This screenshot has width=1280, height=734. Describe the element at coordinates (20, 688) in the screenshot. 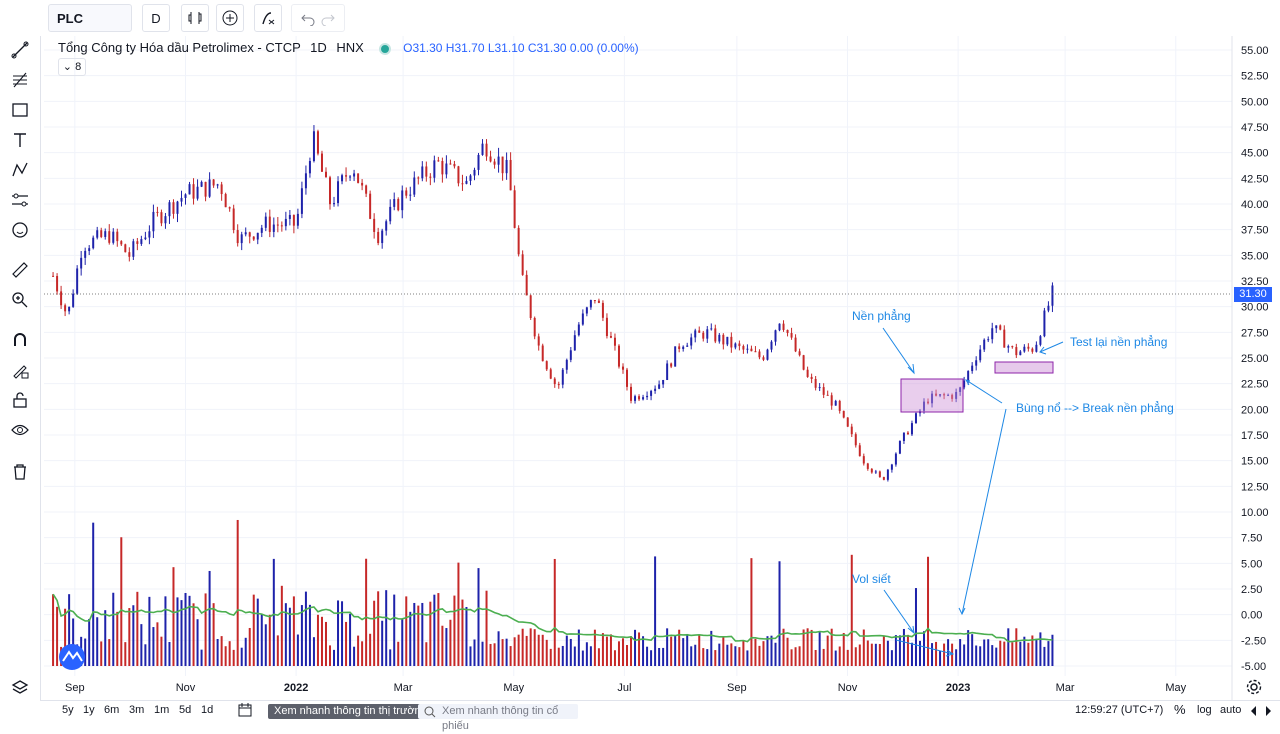

I see `layers-icon` at that location.